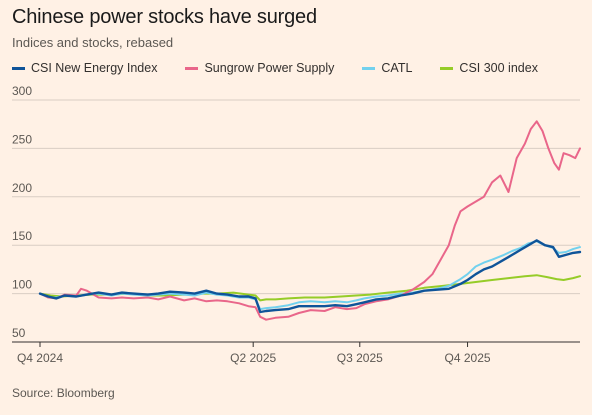 The width and height of the screenshot is (592, 415). I want to click on y-tick-label: 200, so click(22, 188).